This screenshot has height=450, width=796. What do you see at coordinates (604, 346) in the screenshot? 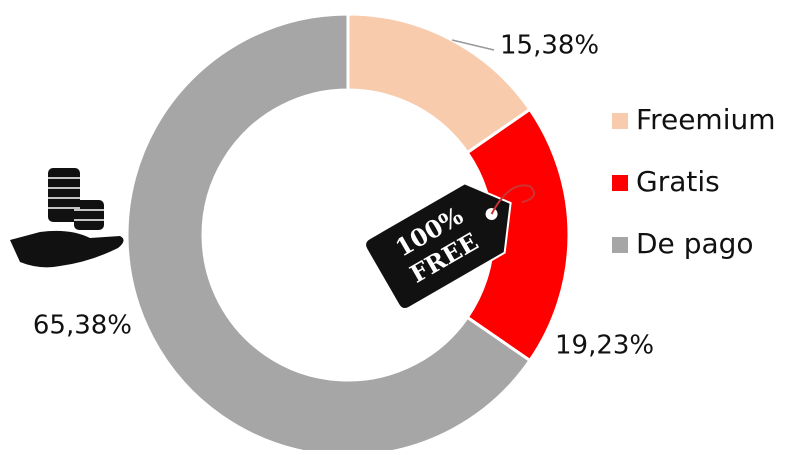
I see `data-label: 19,23%` at bounding box center [604, 346].